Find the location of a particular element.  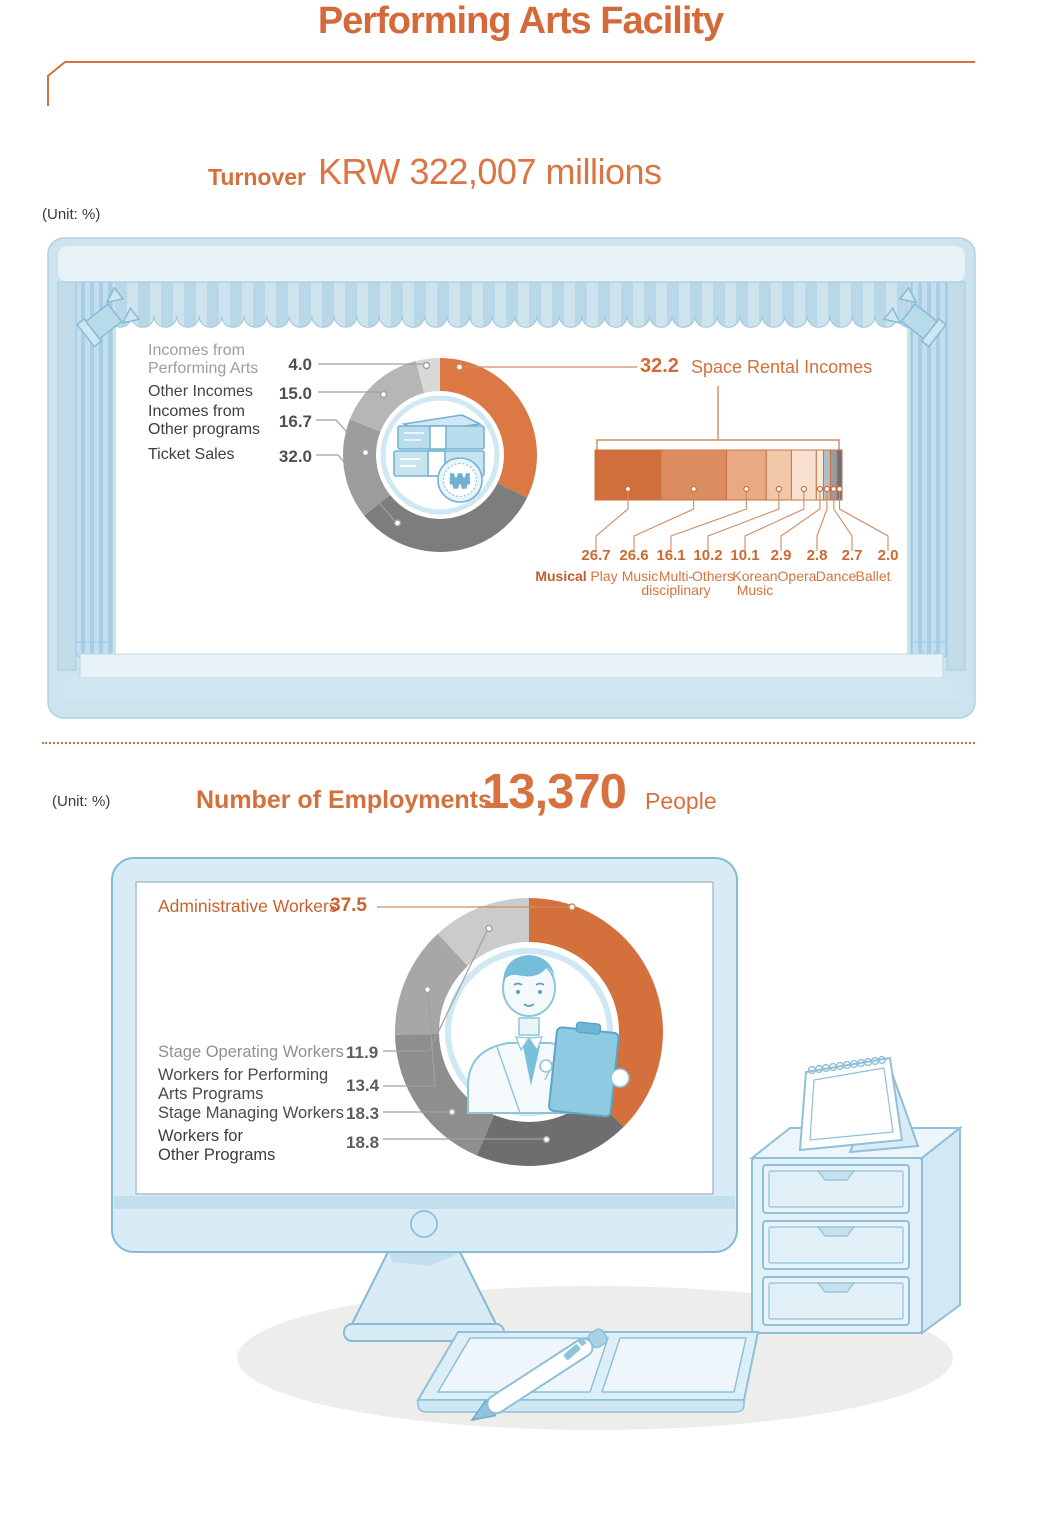

bar-cat-others: Others is located at coordinates (713, 576).